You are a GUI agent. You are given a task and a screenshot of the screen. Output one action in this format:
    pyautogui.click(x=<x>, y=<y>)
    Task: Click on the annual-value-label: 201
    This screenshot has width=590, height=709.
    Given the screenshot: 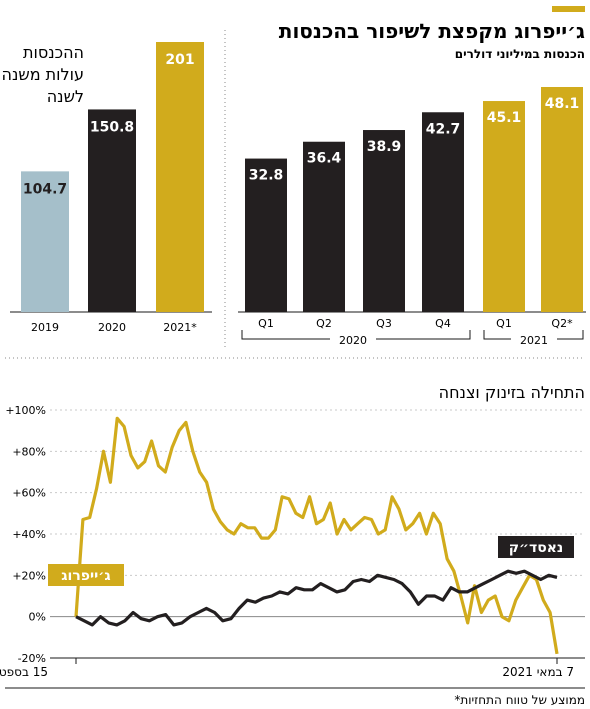 What is the action you would take?
    pyautogui.click(x=179, y=60)
    